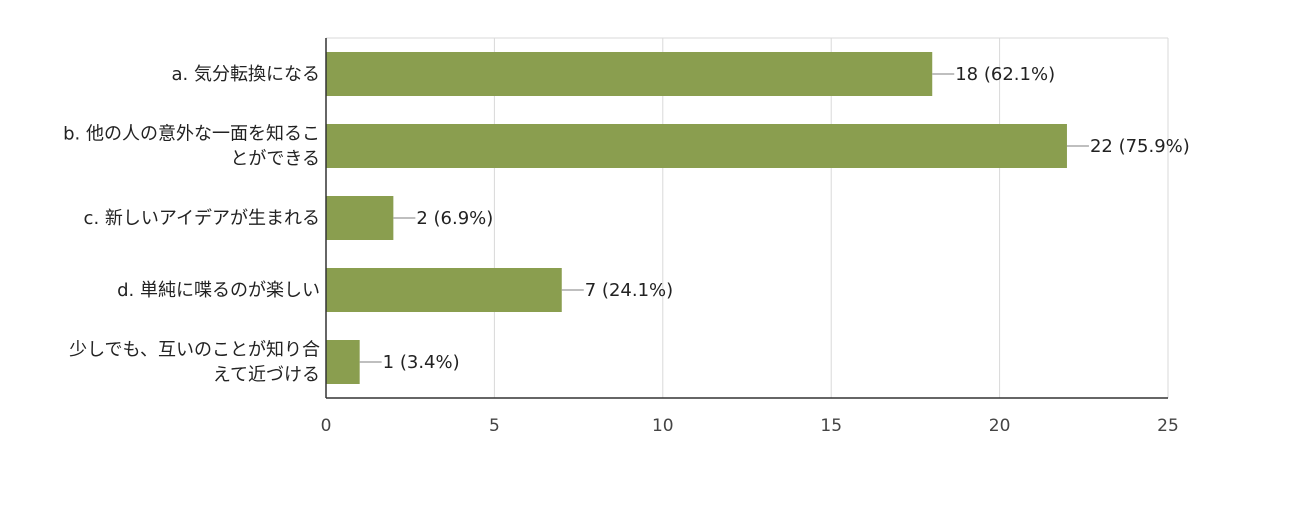 Image resolution: width=1302 pixels, height=508 pixels. I want to click on x-tick-label: 15, so click(831, 426).